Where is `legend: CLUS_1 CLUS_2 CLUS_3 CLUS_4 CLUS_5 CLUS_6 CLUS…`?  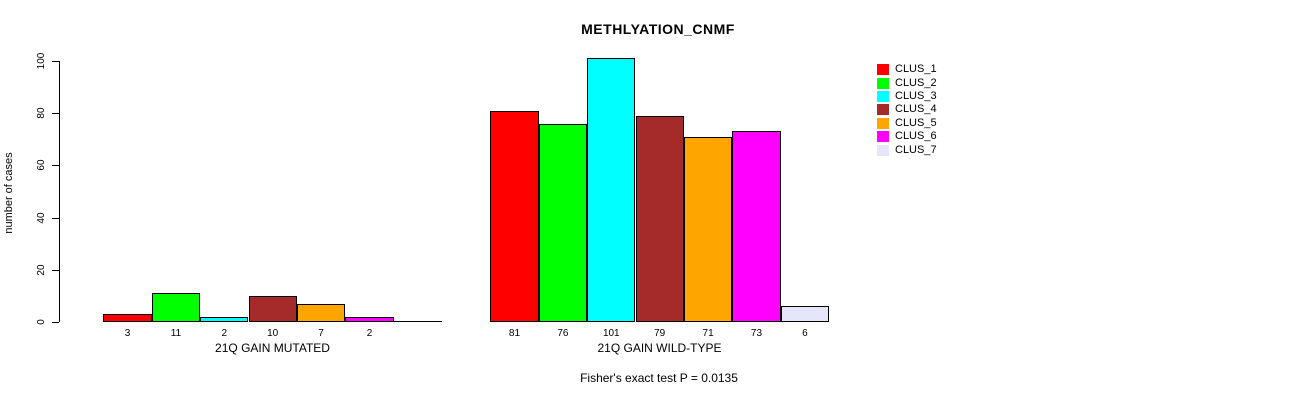 legend: CLUS_1 CLUS_2 CLUS_3 CLUS_4 CLUS_5 CLUS_6 CLUS… is located at coordinates (907, 110).